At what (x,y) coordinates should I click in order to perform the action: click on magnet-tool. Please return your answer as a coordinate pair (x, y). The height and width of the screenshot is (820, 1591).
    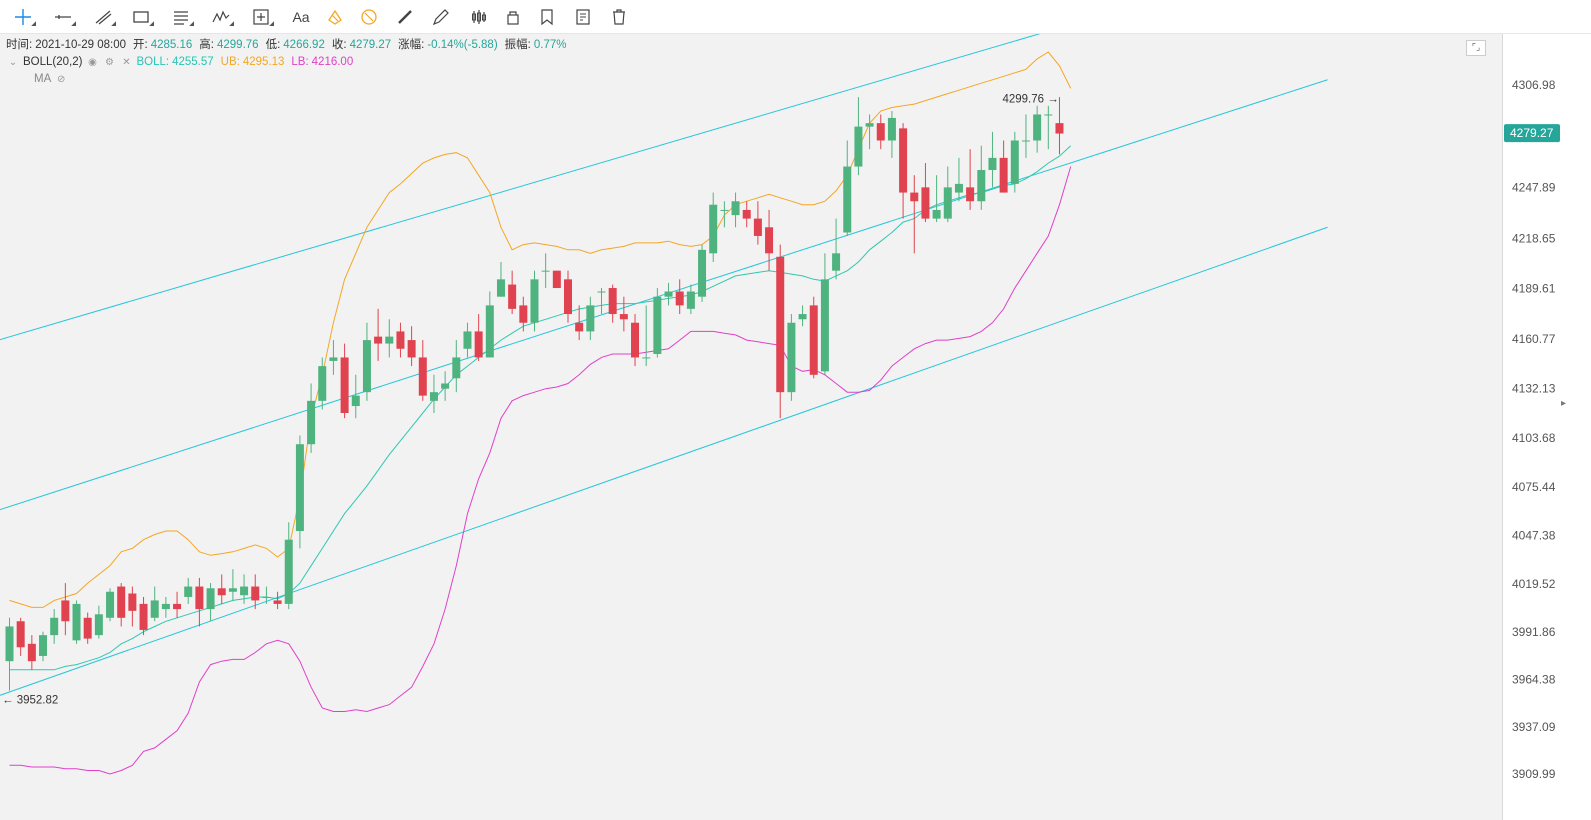
    Looking at the image, I should click on (335, 17).